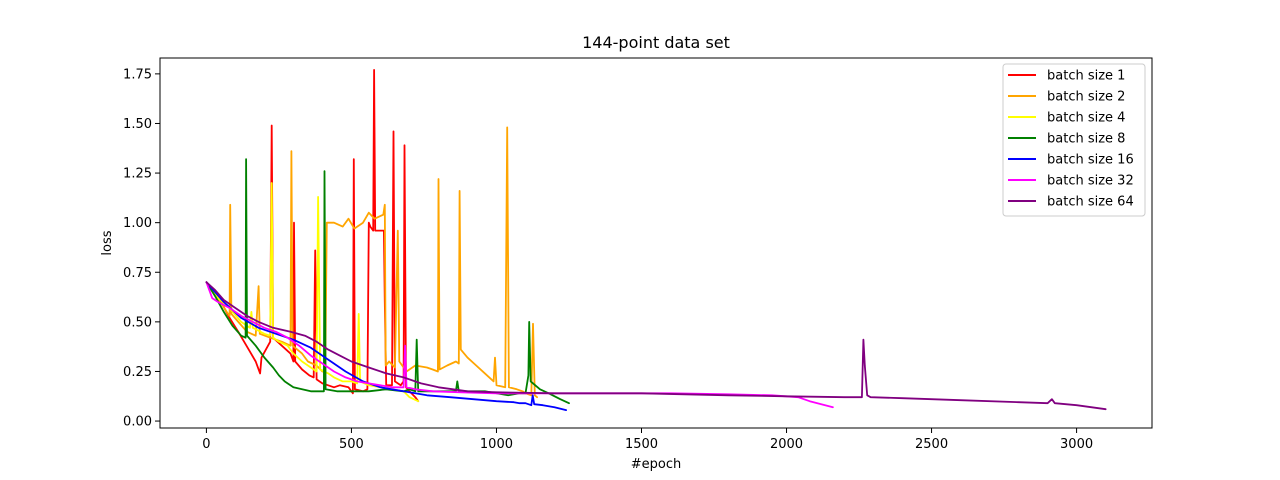  What do you see at coordinates (137, 372) in the screenshot?
I see `y-tick-label: 0.25` at bounding box center [137, 372].